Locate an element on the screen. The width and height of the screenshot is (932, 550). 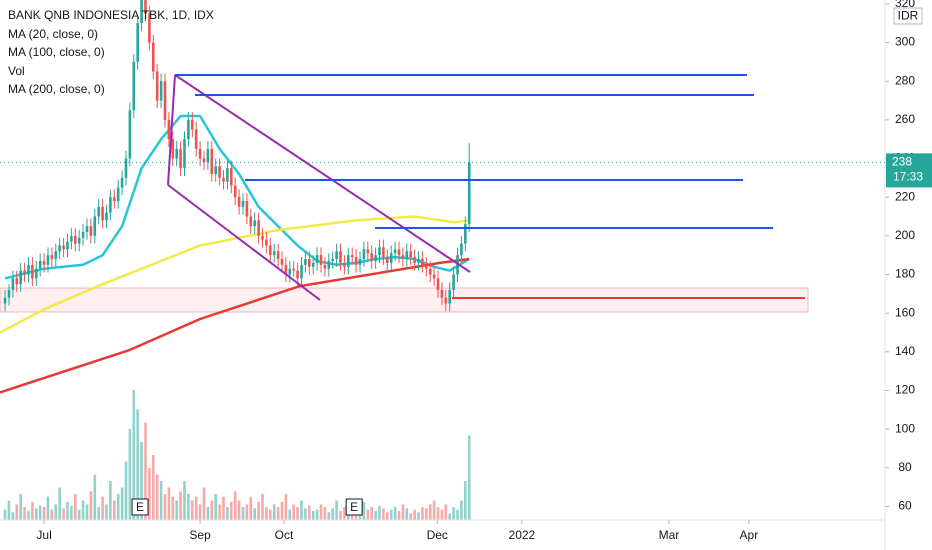
volume-layer is located at coordinates (237, 455).